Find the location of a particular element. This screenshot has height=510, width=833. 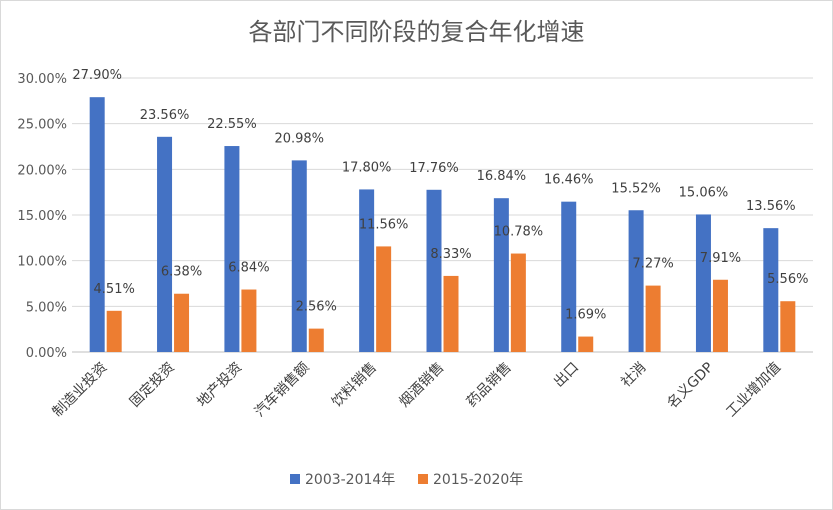

x-category-label: 名义GDP is located at coordinates (690, 386).